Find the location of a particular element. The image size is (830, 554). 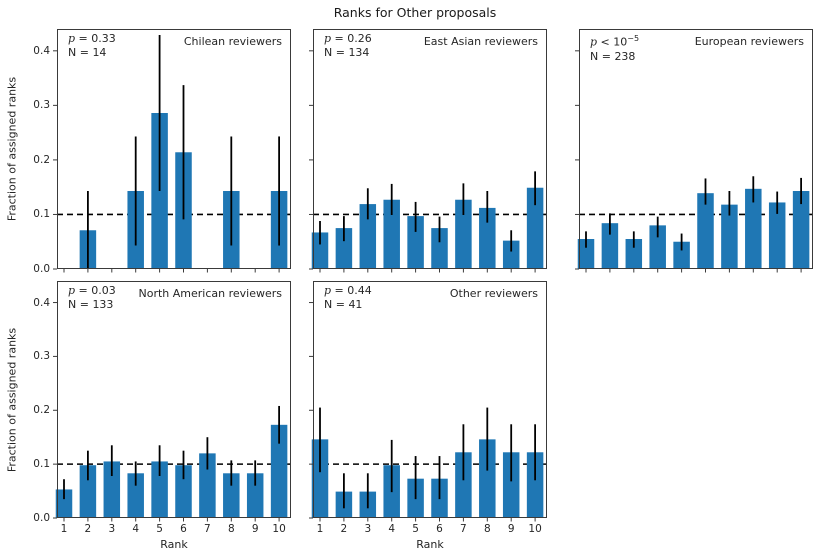

panel-title: European reviewers is located at coordinates (749, 41).